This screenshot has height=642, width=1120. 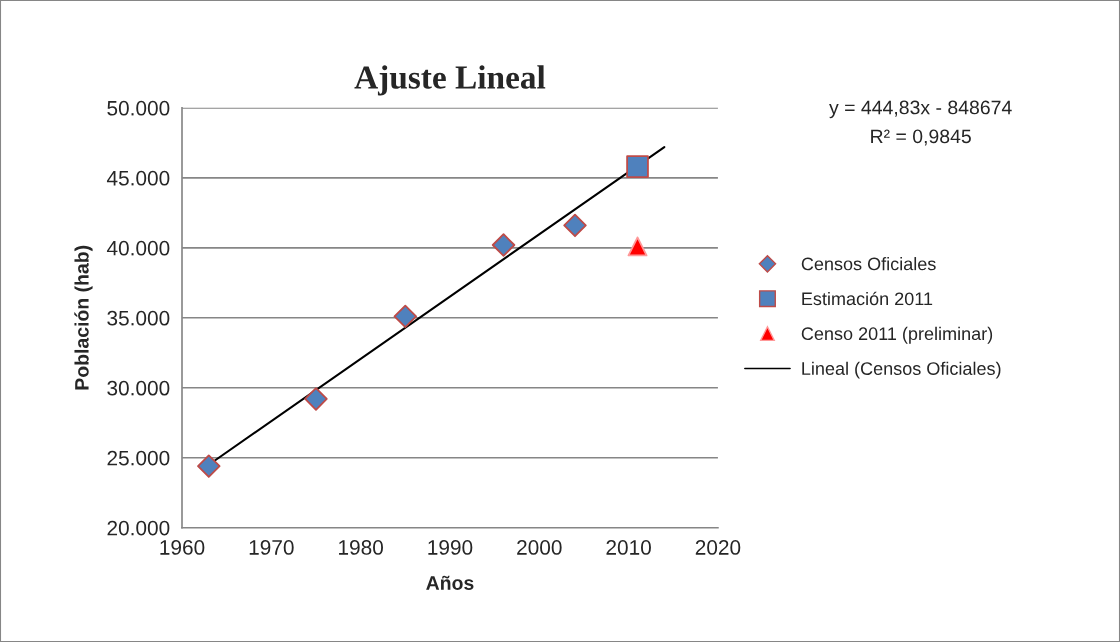 What do you see at coordinates (901, 370) in the screenshot?
I see `legend-label: Lineal (Censos Oficiales)` at bounding box center [901, 370].